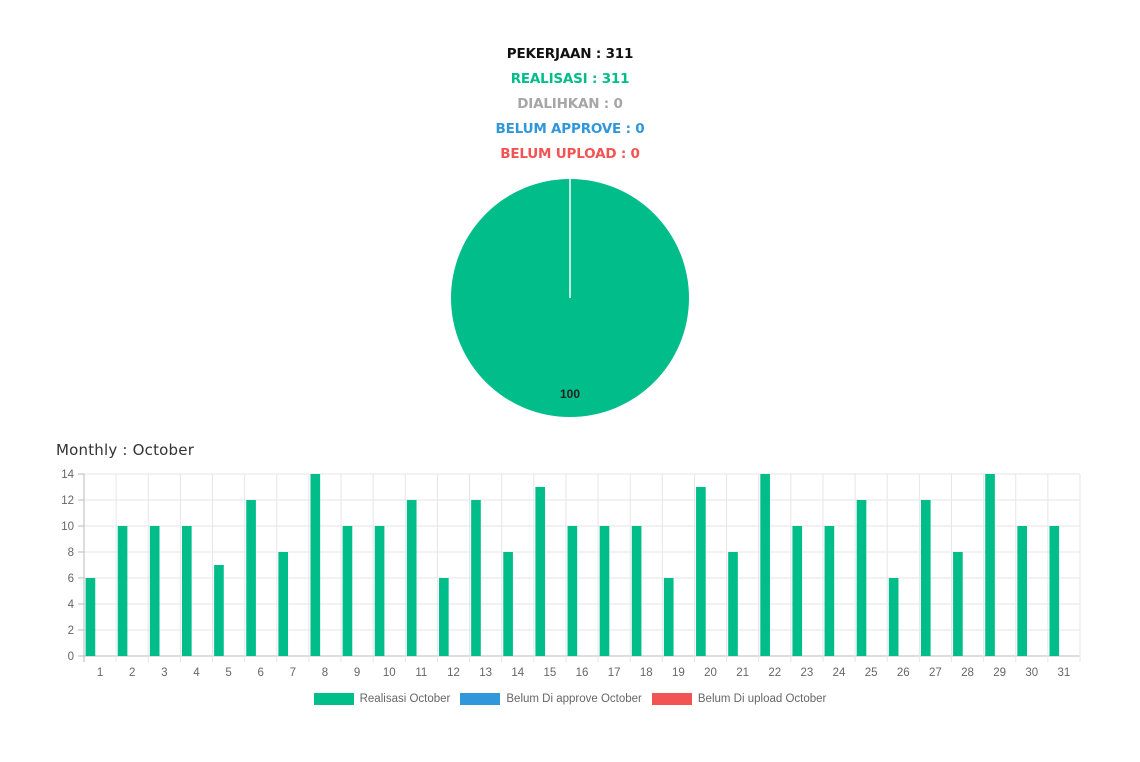 The image size is (1140, 762). What do you see at coordinates (999, 673) in the screenshot?
I see `x-tick-label: 29` at bounding box center [999, 673].